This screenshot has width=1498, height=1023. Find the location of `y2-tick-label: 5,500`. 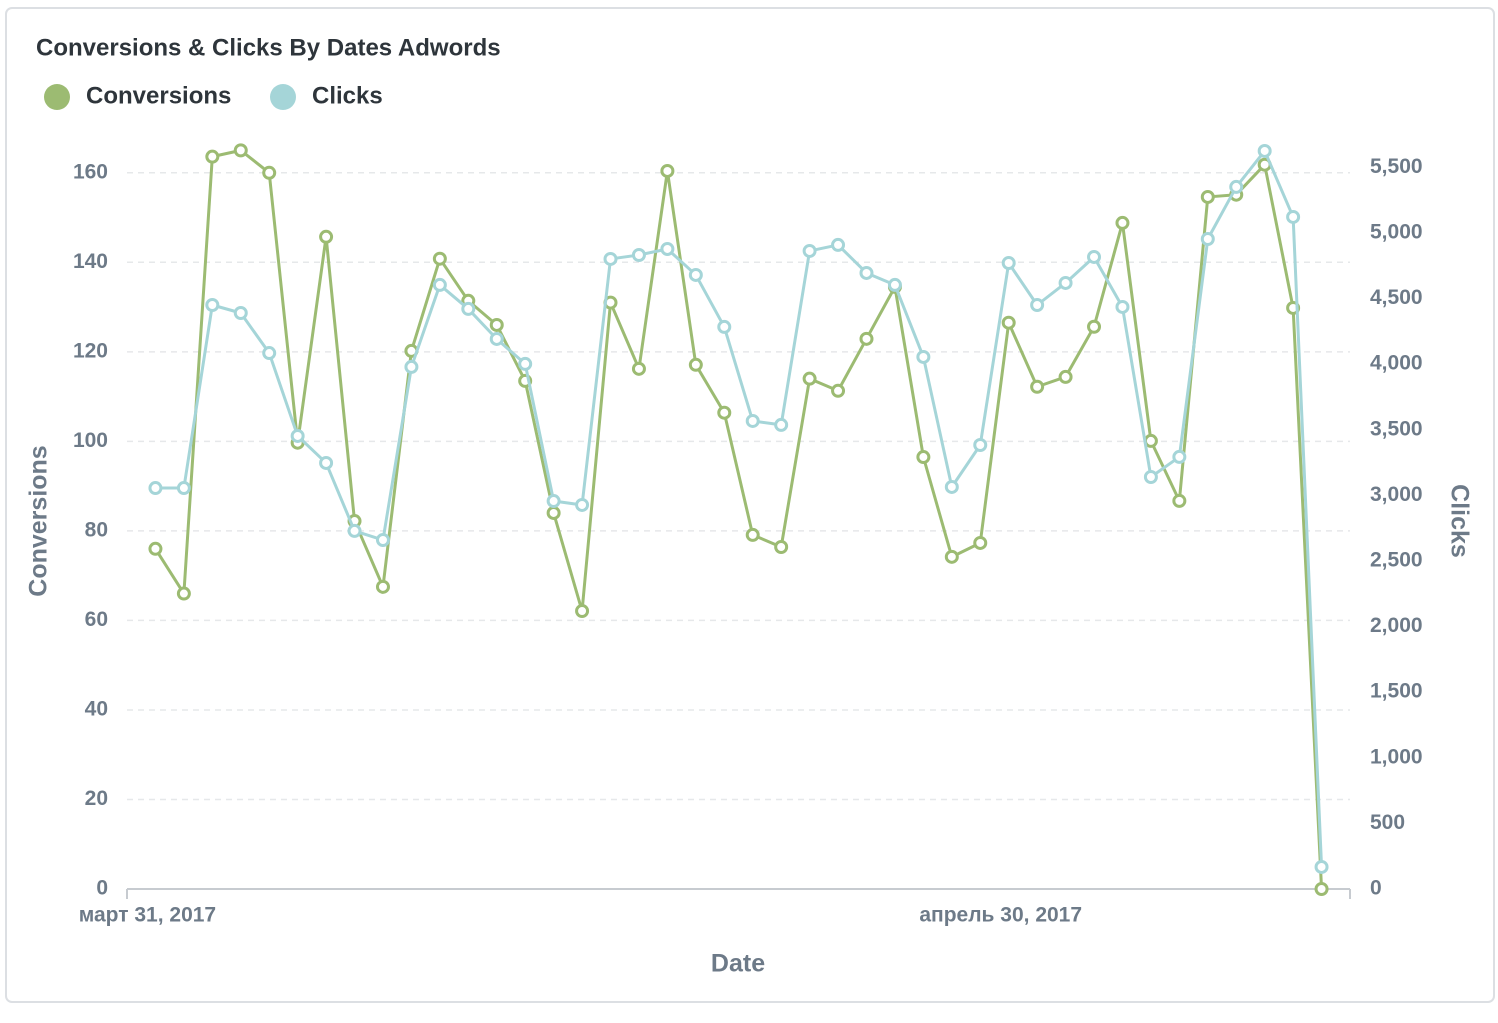

y2-tick-label: 5,500 is located at coordinates (1396, 166).